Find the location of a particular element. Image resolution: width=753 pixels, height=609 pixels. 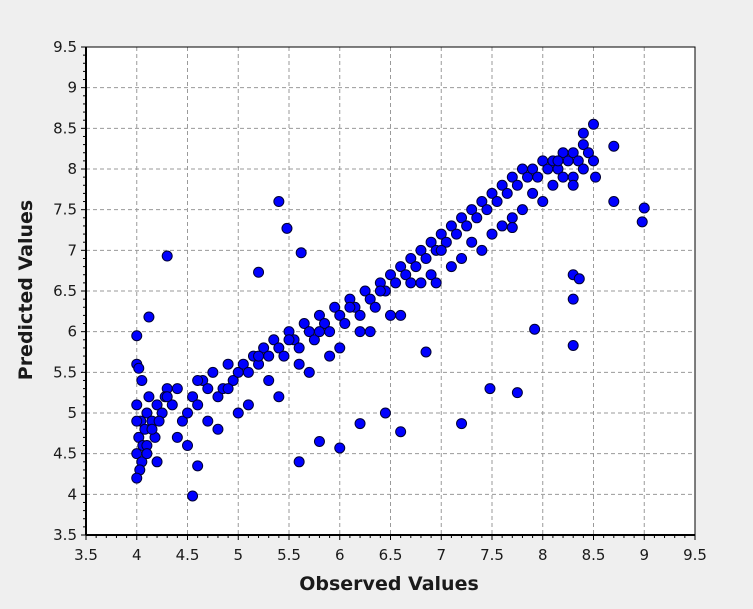

y-tick-label: 7.5 is located at coordinates (65, 210).